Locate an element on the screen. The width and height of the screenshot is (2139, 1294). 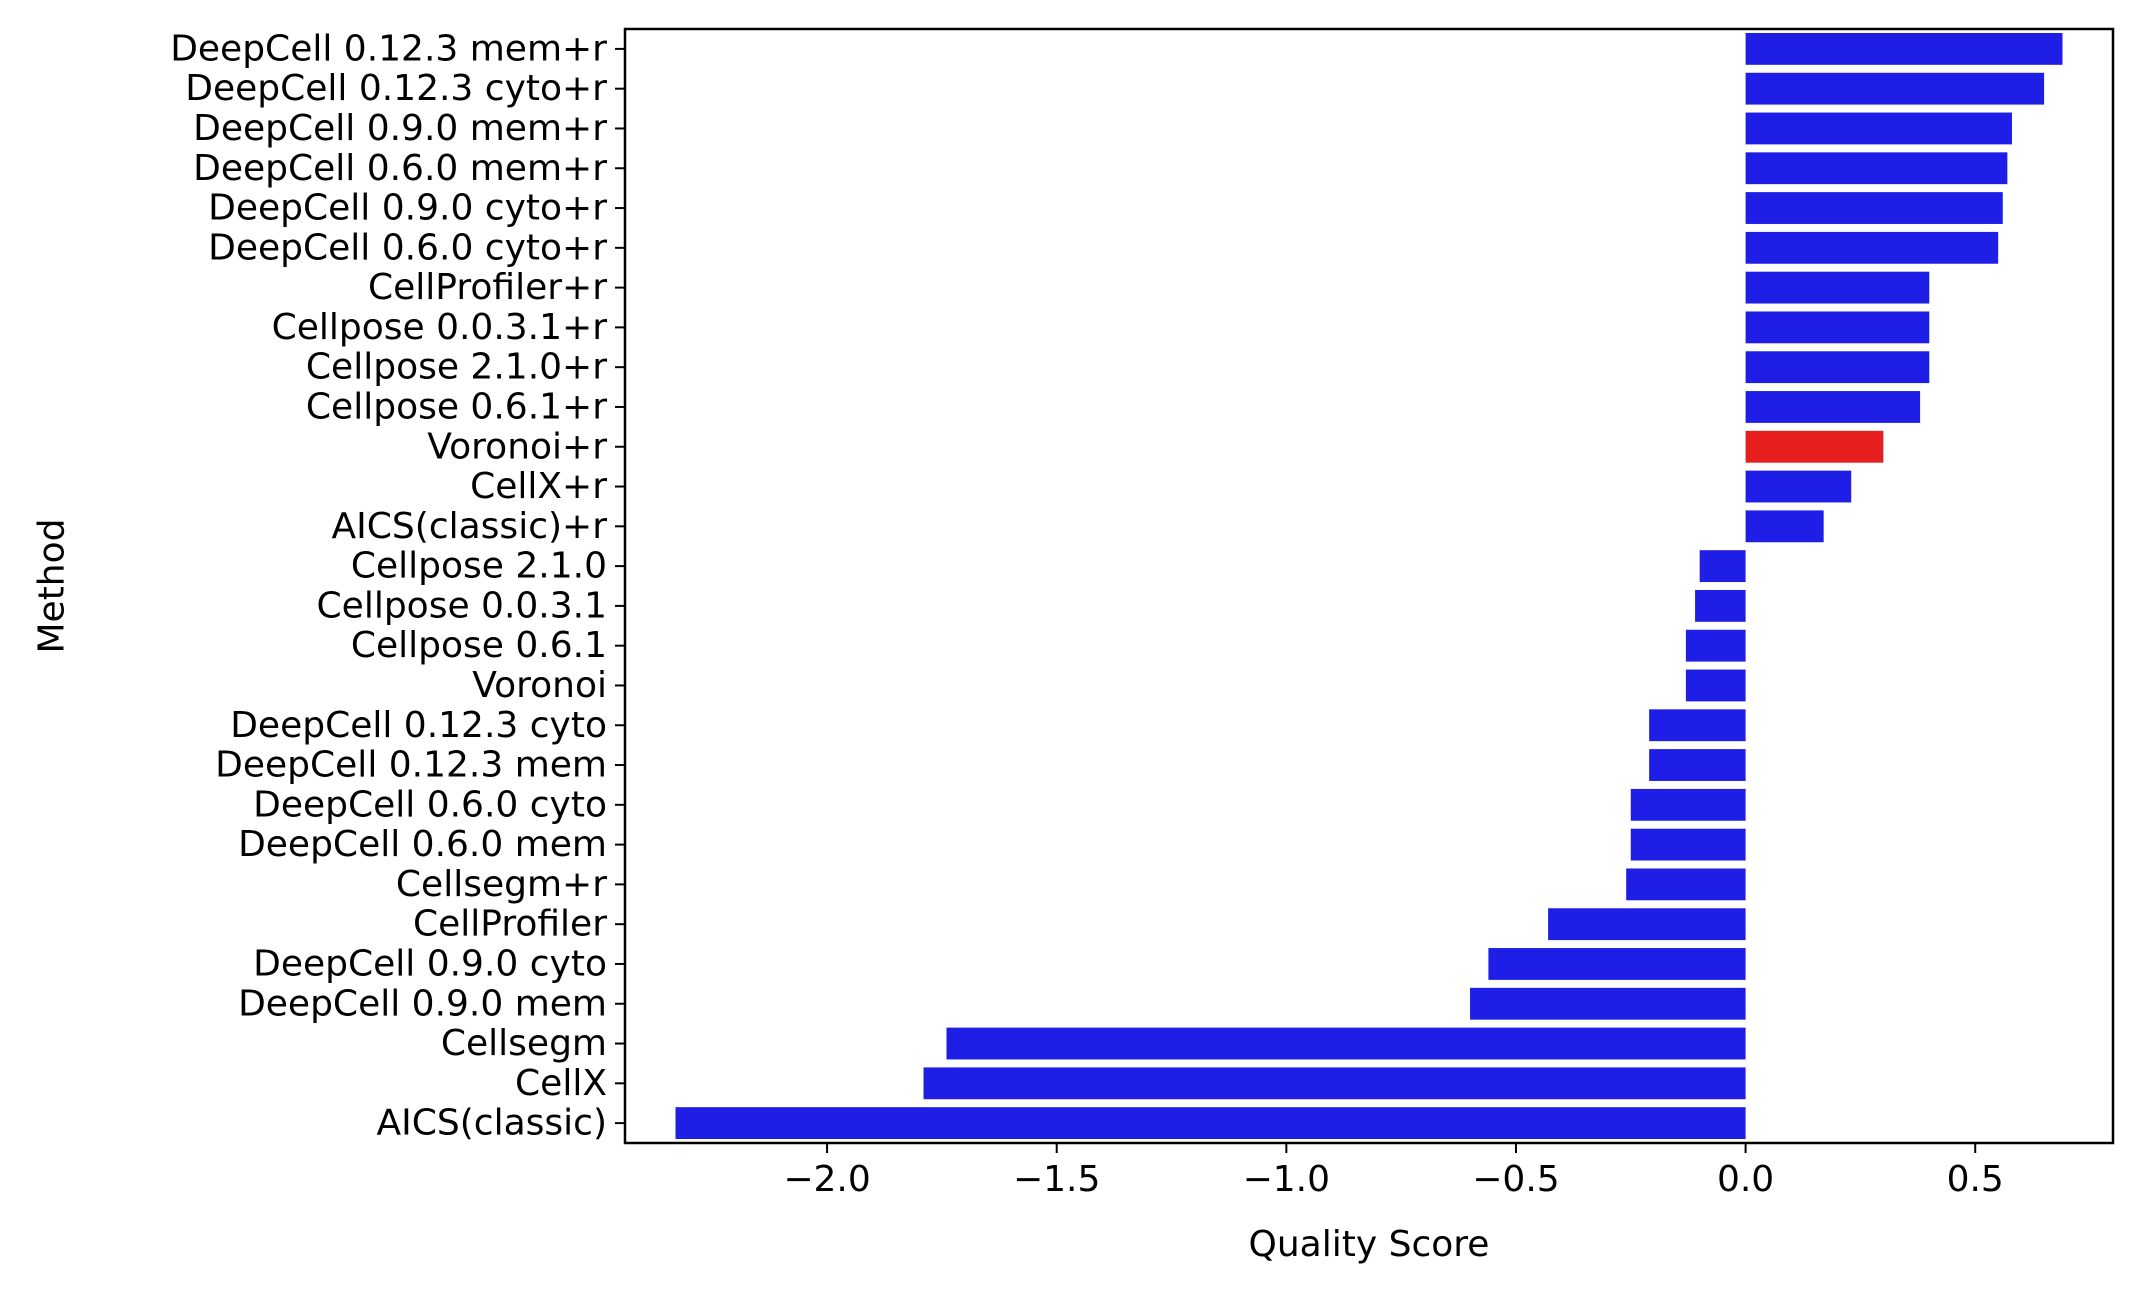
y-tick-label: Voronoi is located at coordinates (539, 685).